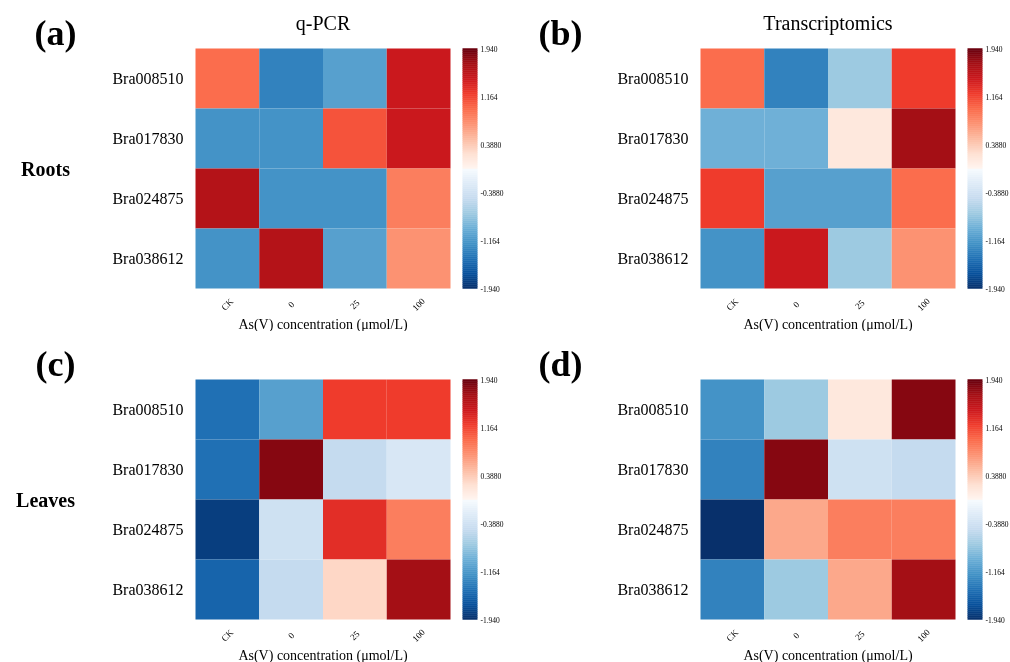 The width and height of the screenshot is (1010, 662). What do you see at coordinates (55, 32) in the screenshot?
I see `text: (a)` at bounding box center [55, 32].